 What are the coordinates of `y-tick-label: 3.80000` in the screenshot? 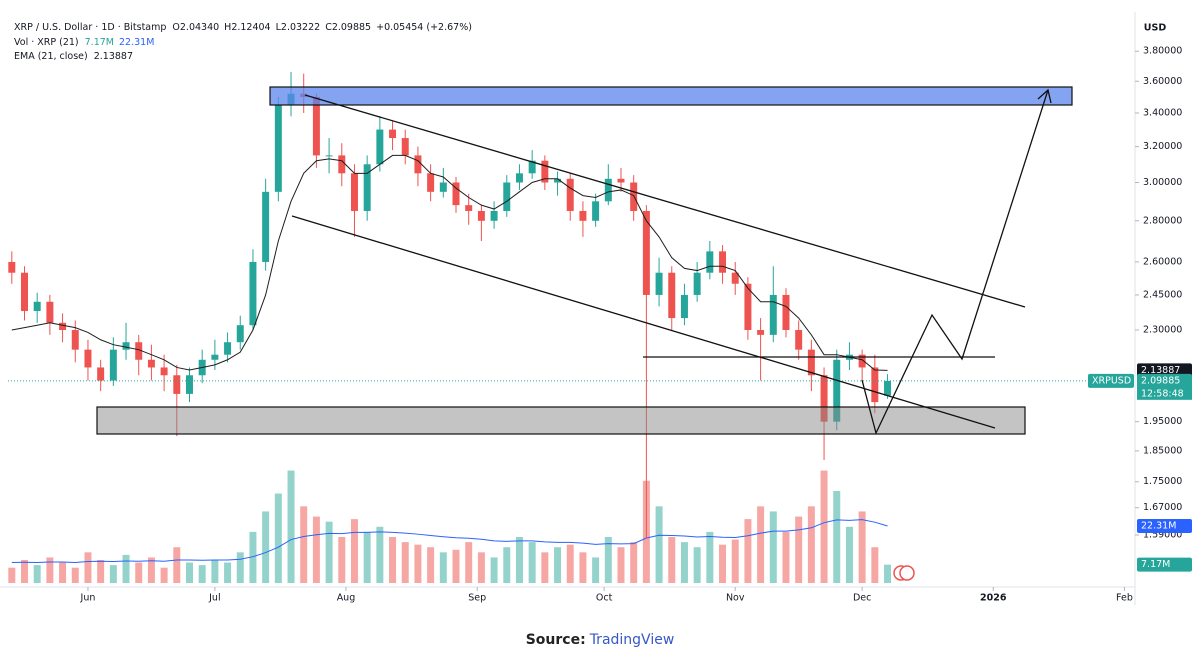 It's located at (1162, 51).